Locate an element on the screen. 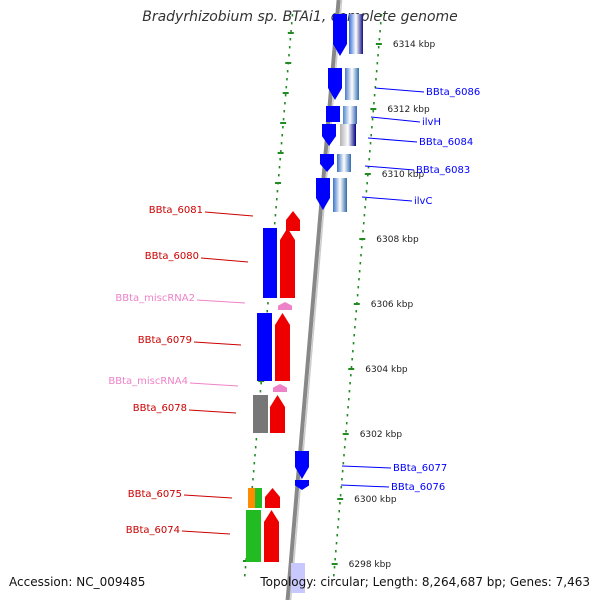 The height and width of the screenshot is (600, 600). gene-block-ilvc is located at coordinates (323, 194).